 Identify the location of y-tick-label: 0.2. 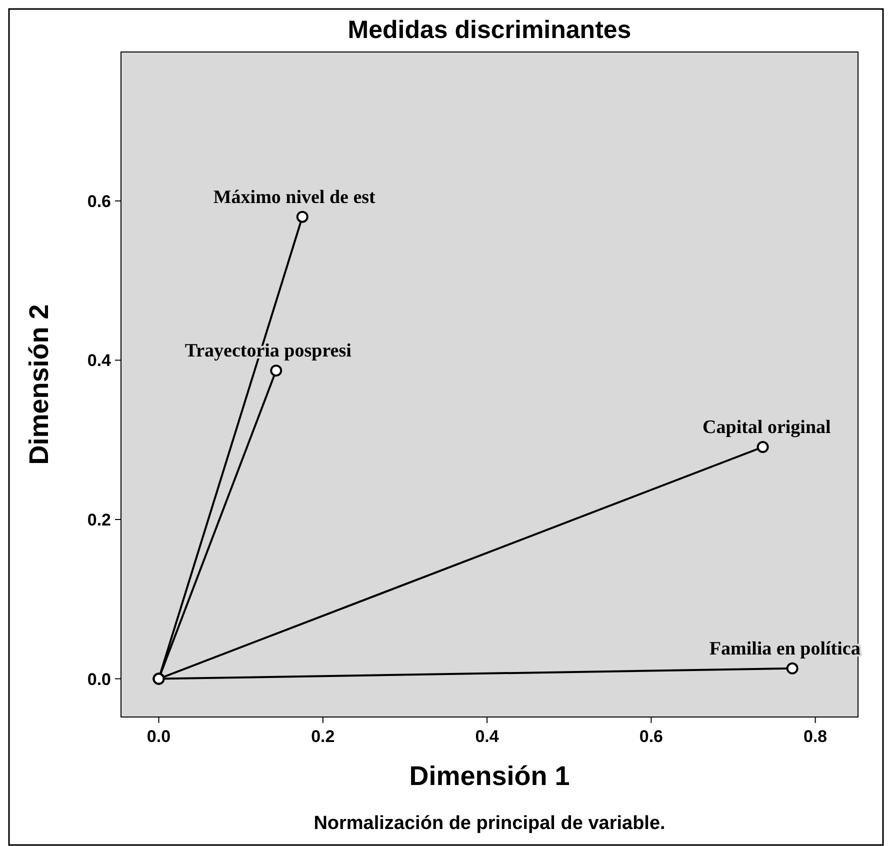
(99, 520).